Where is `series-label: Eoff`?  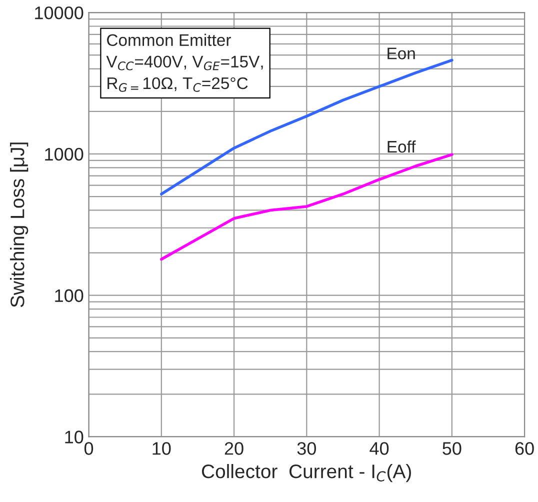 series-label: Eoff is located at coordinates (402, 146).